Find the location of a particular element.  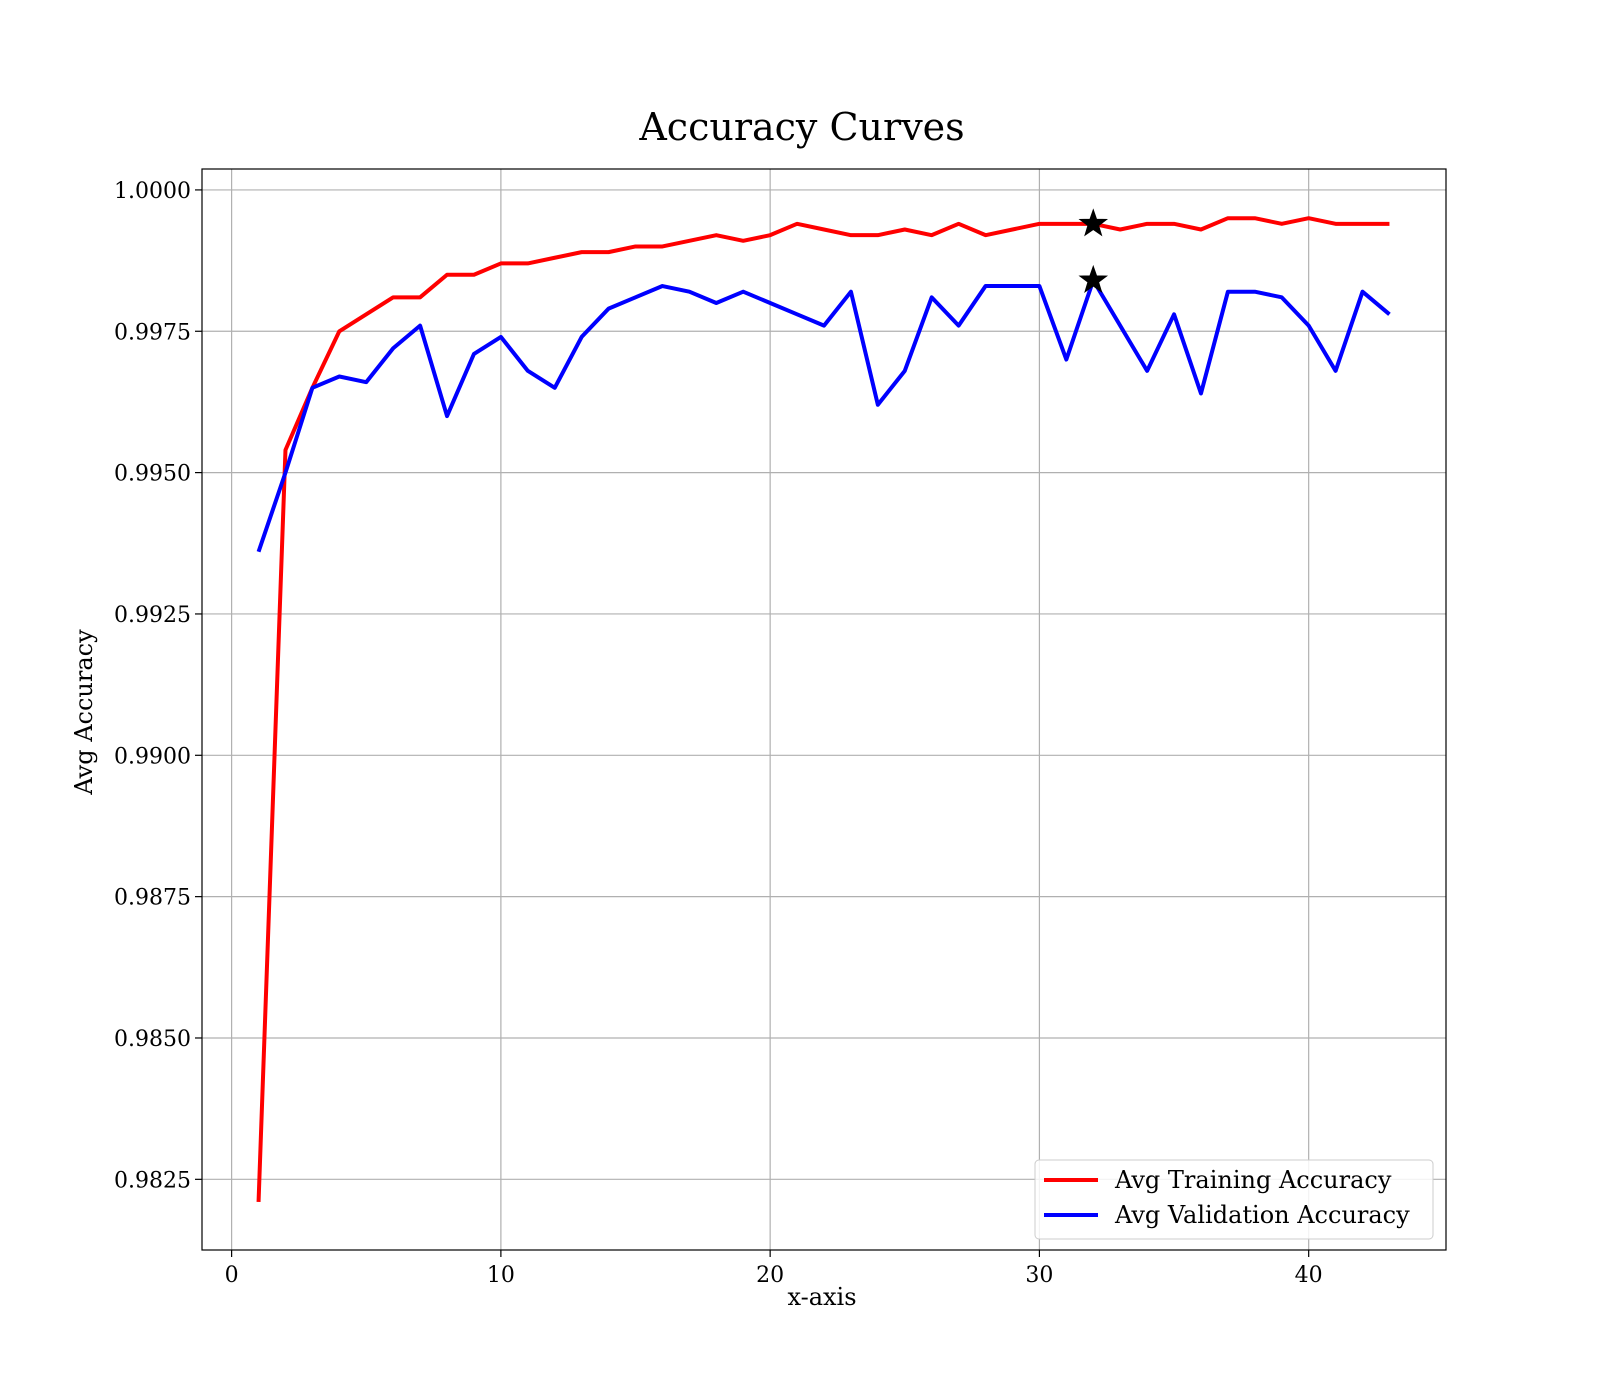

x-tick-label: 40 is located at coordinates (1309, 1275).